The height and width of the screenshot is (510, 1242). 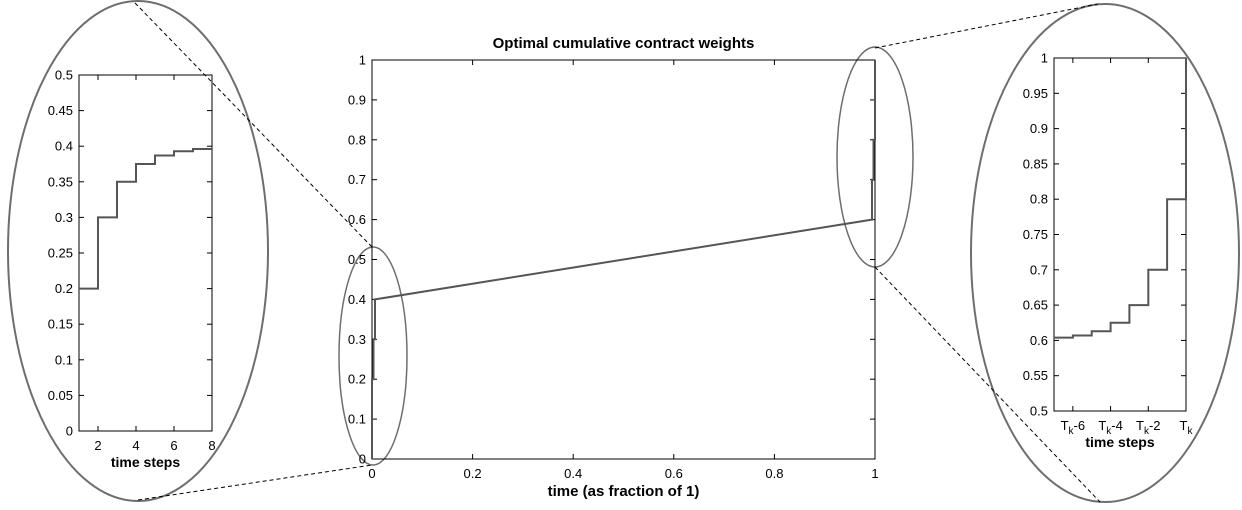 I want to click on x-tick-label: 0.6, so click(x=674, y=473).